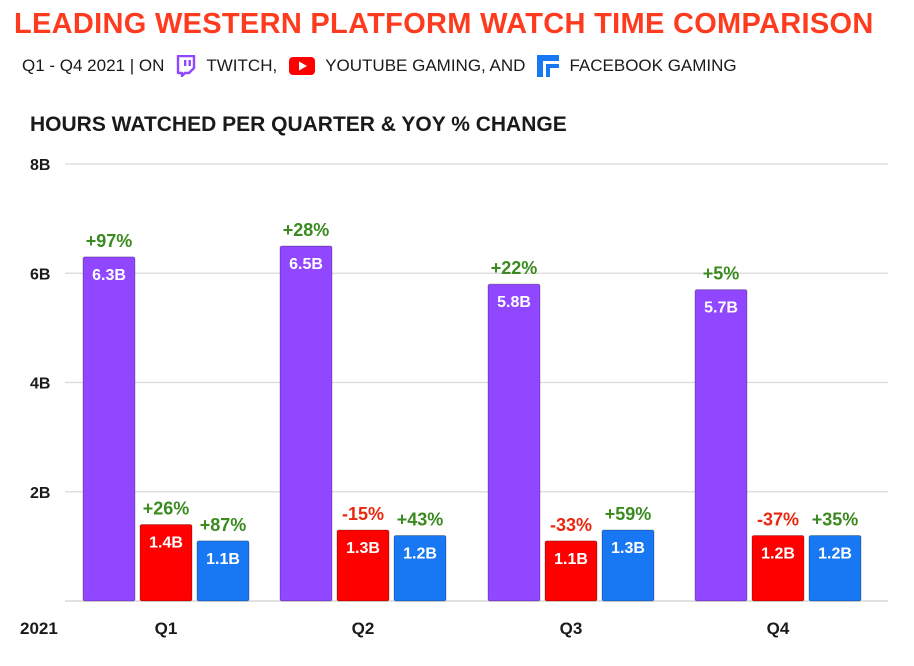 This screenshot has width=914, height=666. Describe the element at coordinates (242, 65) in the screenshot. I see `subtitle-twitch: TWITCH,` at that location.